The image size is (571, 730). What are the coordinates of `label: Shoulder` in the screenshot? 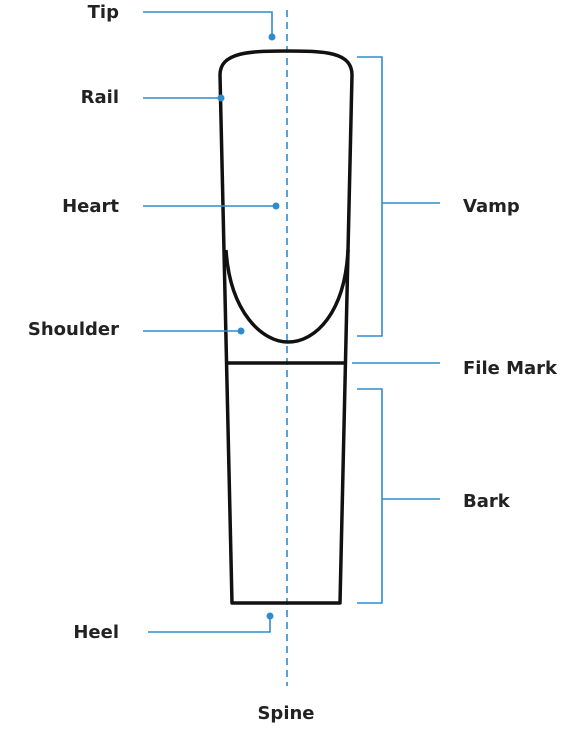 It's located at (73, 329).